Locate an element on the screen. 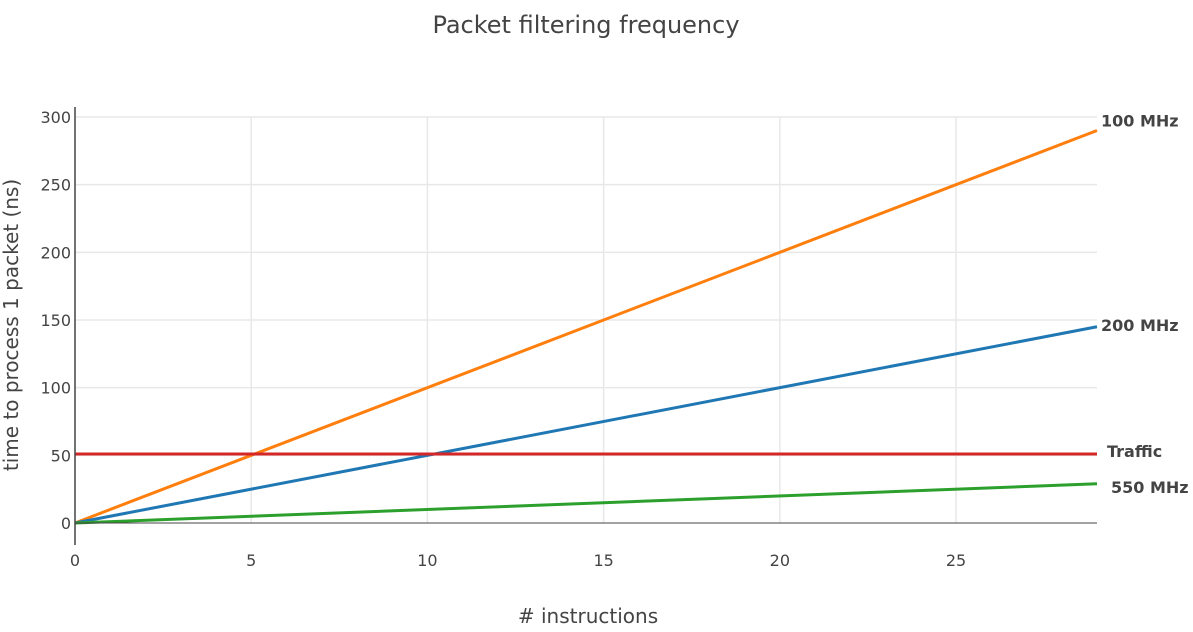 The image size is (1193, 632). x-axis-title: # instructions is located at coordinates (588, 616).